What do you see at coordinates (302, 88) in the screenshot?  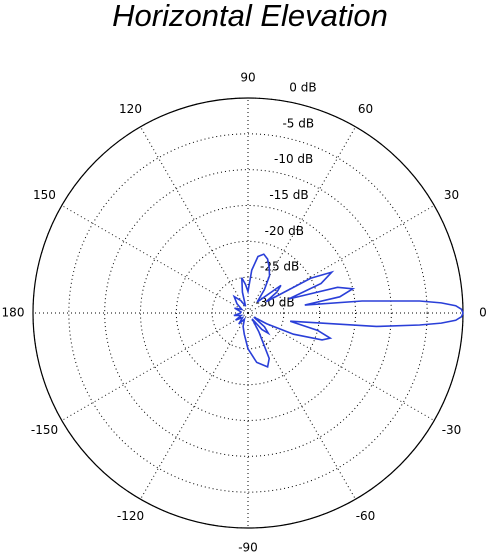 I see `radial-tick-label: 0 dB` at bounding box center [302, 88].